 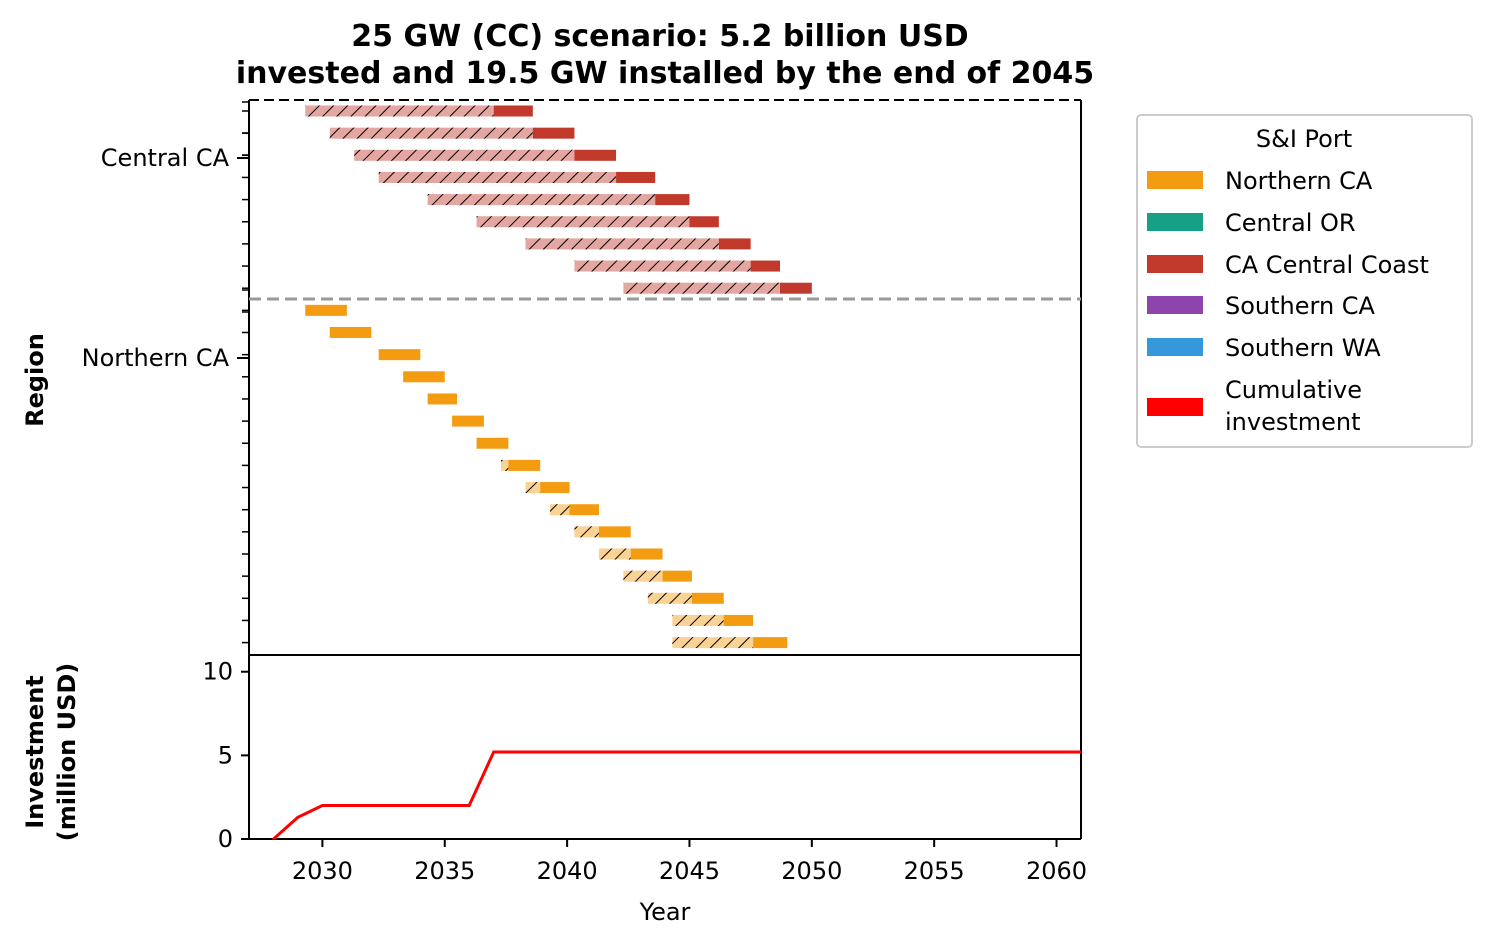 What do you see at coordinates (567, 871) in the screenshot?
I see `x-tick-label: 2040` at bounding box center [567, 871].